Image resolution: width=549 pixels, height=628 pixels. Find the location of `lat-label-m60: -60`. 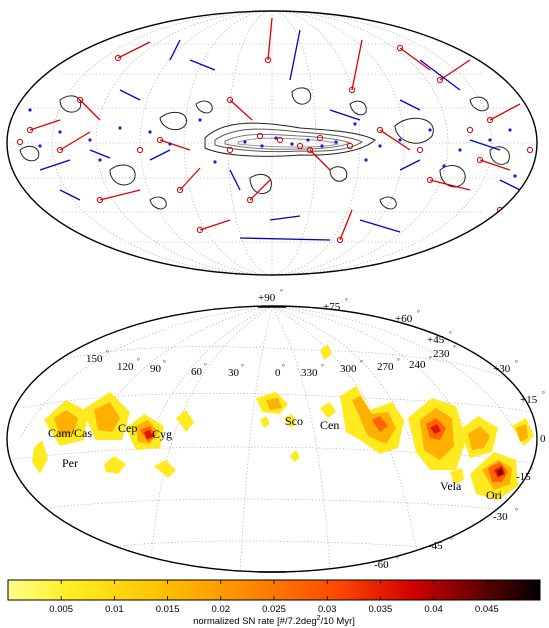

lat-label-m60: -60 is located at coordinates (381, 565).